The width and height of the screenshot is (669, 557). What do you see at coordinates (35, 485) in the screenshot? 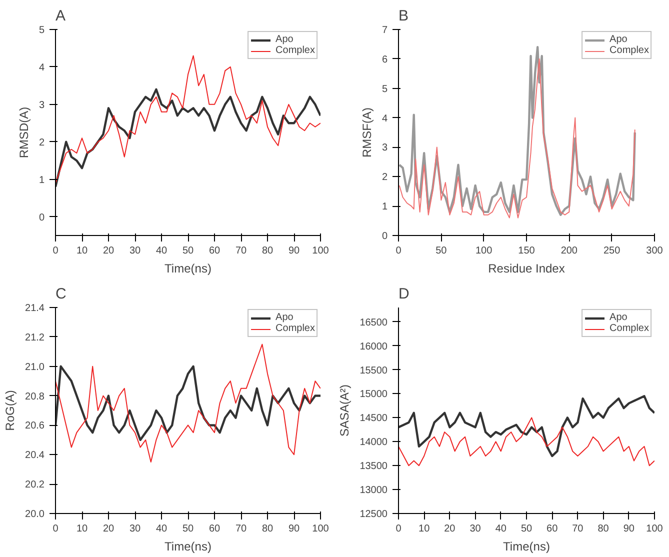
I see `y-tick-label: 20.2` at bounding box center [35, 485].